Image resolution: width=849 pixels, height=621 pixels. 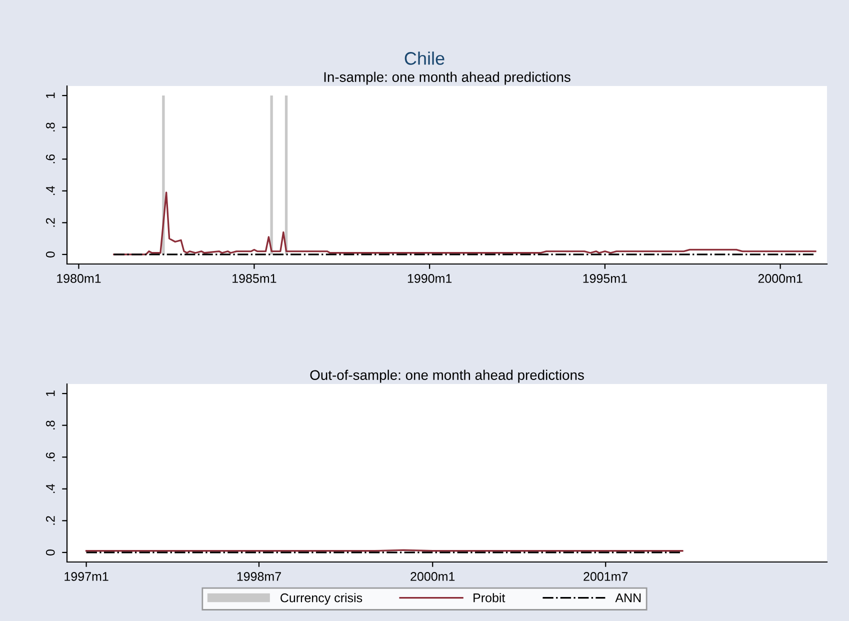 I want to click on x-tick-label: 1980m1, so click(x=79, y=278).